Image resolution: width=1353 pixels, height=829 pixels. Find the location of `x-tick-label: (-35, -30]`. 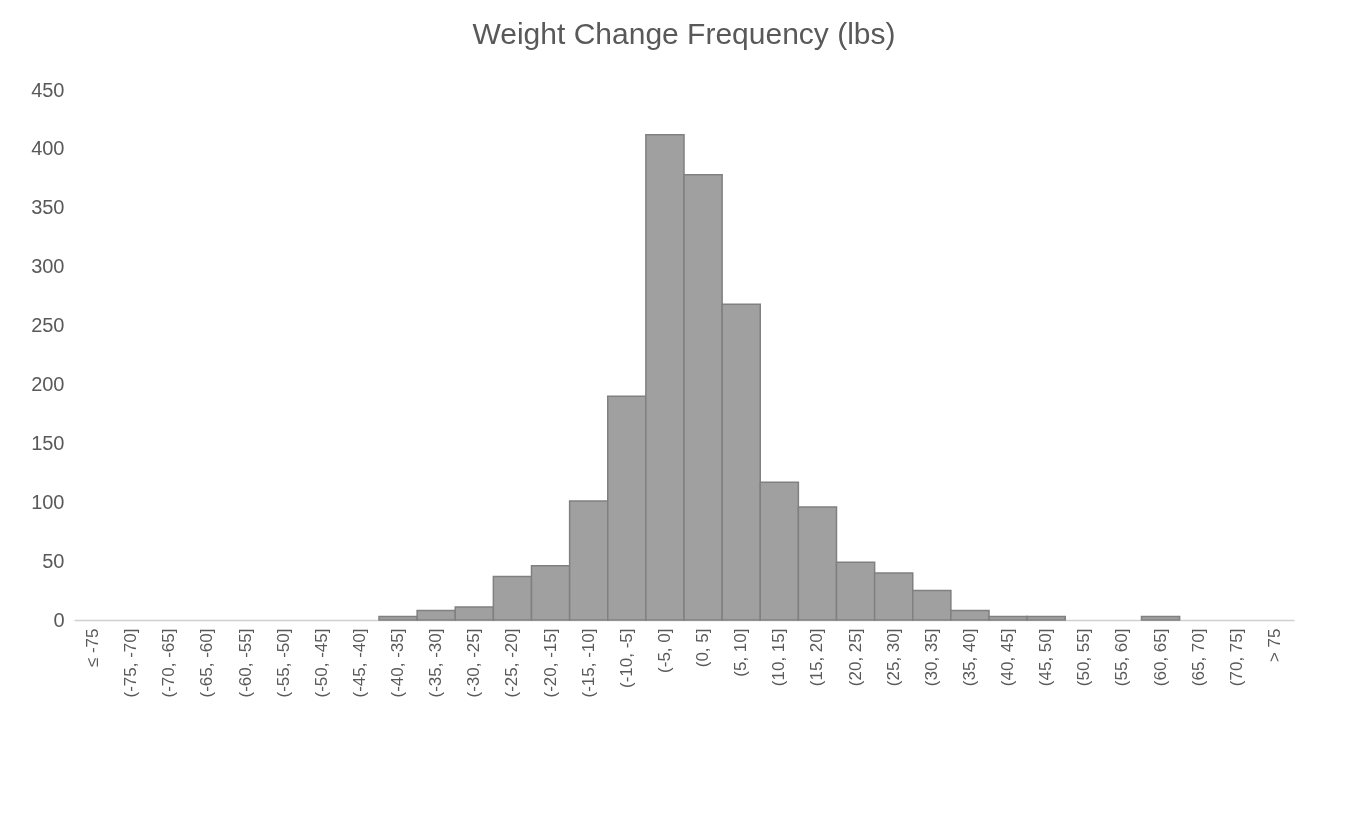

x-tick-label: (-35, -30] is located at coordinates (436, 663).